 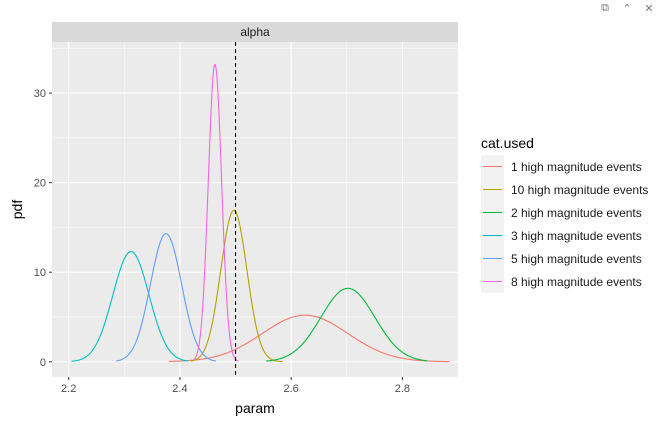 I want to click on x-axis: 2.2 2.4 2.6 2.8, so click(x=235, y=386).